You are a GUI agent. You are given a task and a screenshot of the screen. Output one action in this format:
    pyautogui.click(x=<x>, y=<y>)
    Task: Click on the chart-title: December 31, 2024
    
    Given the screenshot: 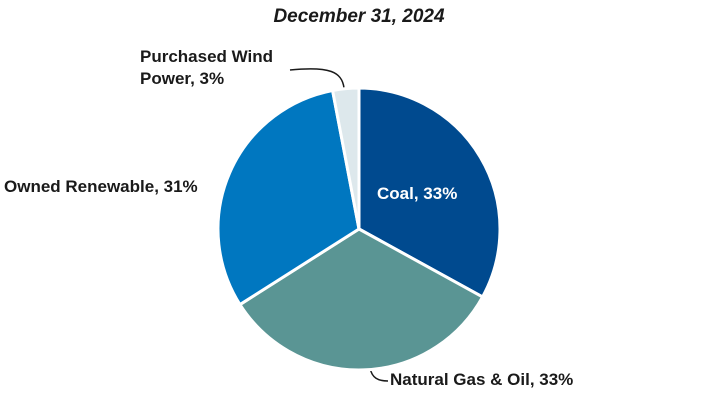 What is the action you would take?
    pyautogui.click(x=359, y=16)
    